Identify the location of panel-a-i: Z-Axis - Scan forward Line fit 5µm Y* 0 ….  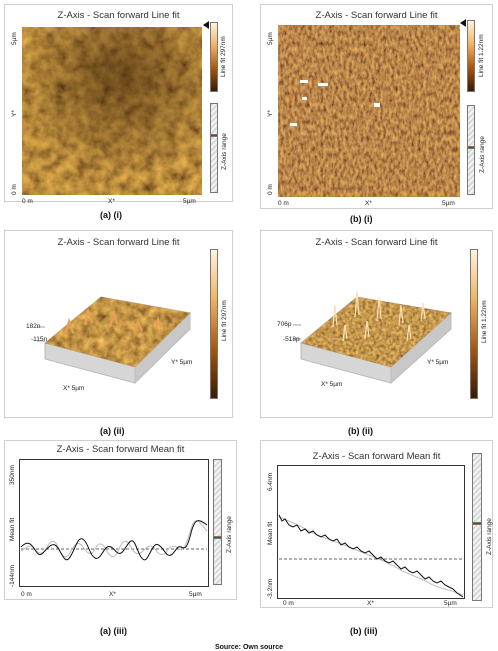
(118, 104).